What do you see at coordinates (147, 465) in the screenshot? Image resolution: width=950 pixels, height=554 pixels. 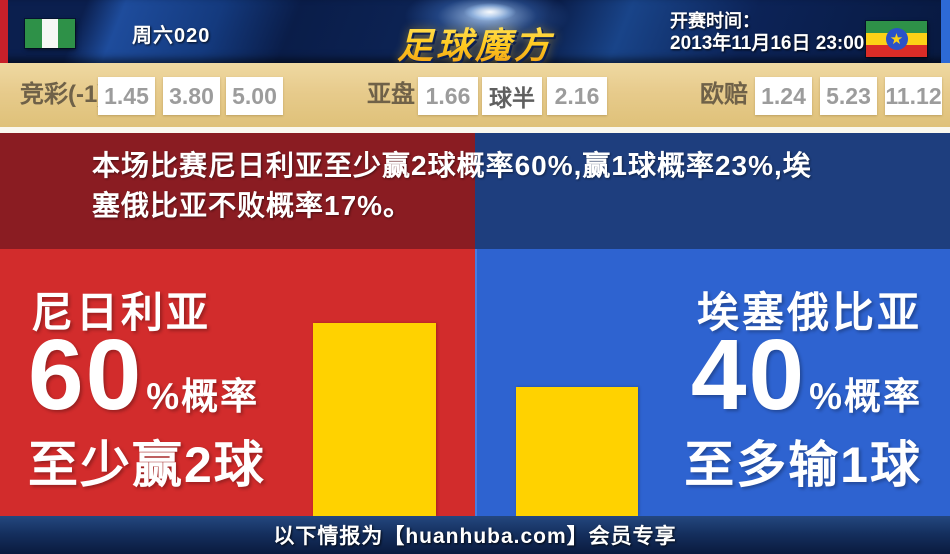 I see `home-outcome: 至少赢2球` at bounding box center [147, 465].